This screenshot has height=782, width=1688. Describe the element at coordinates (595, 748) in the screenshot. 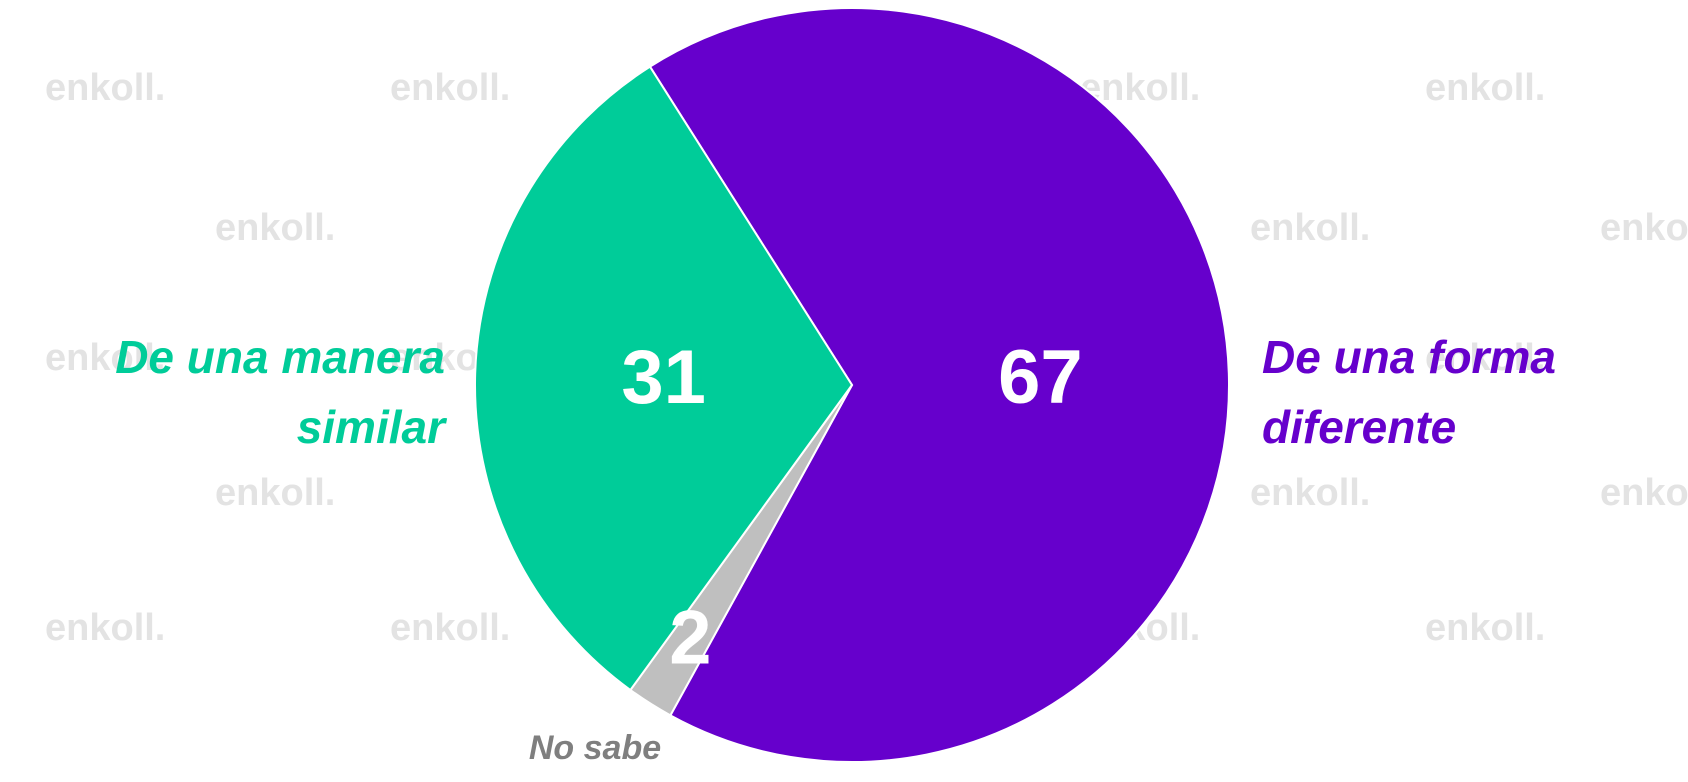

I see `category-label: No sabe` at that location.